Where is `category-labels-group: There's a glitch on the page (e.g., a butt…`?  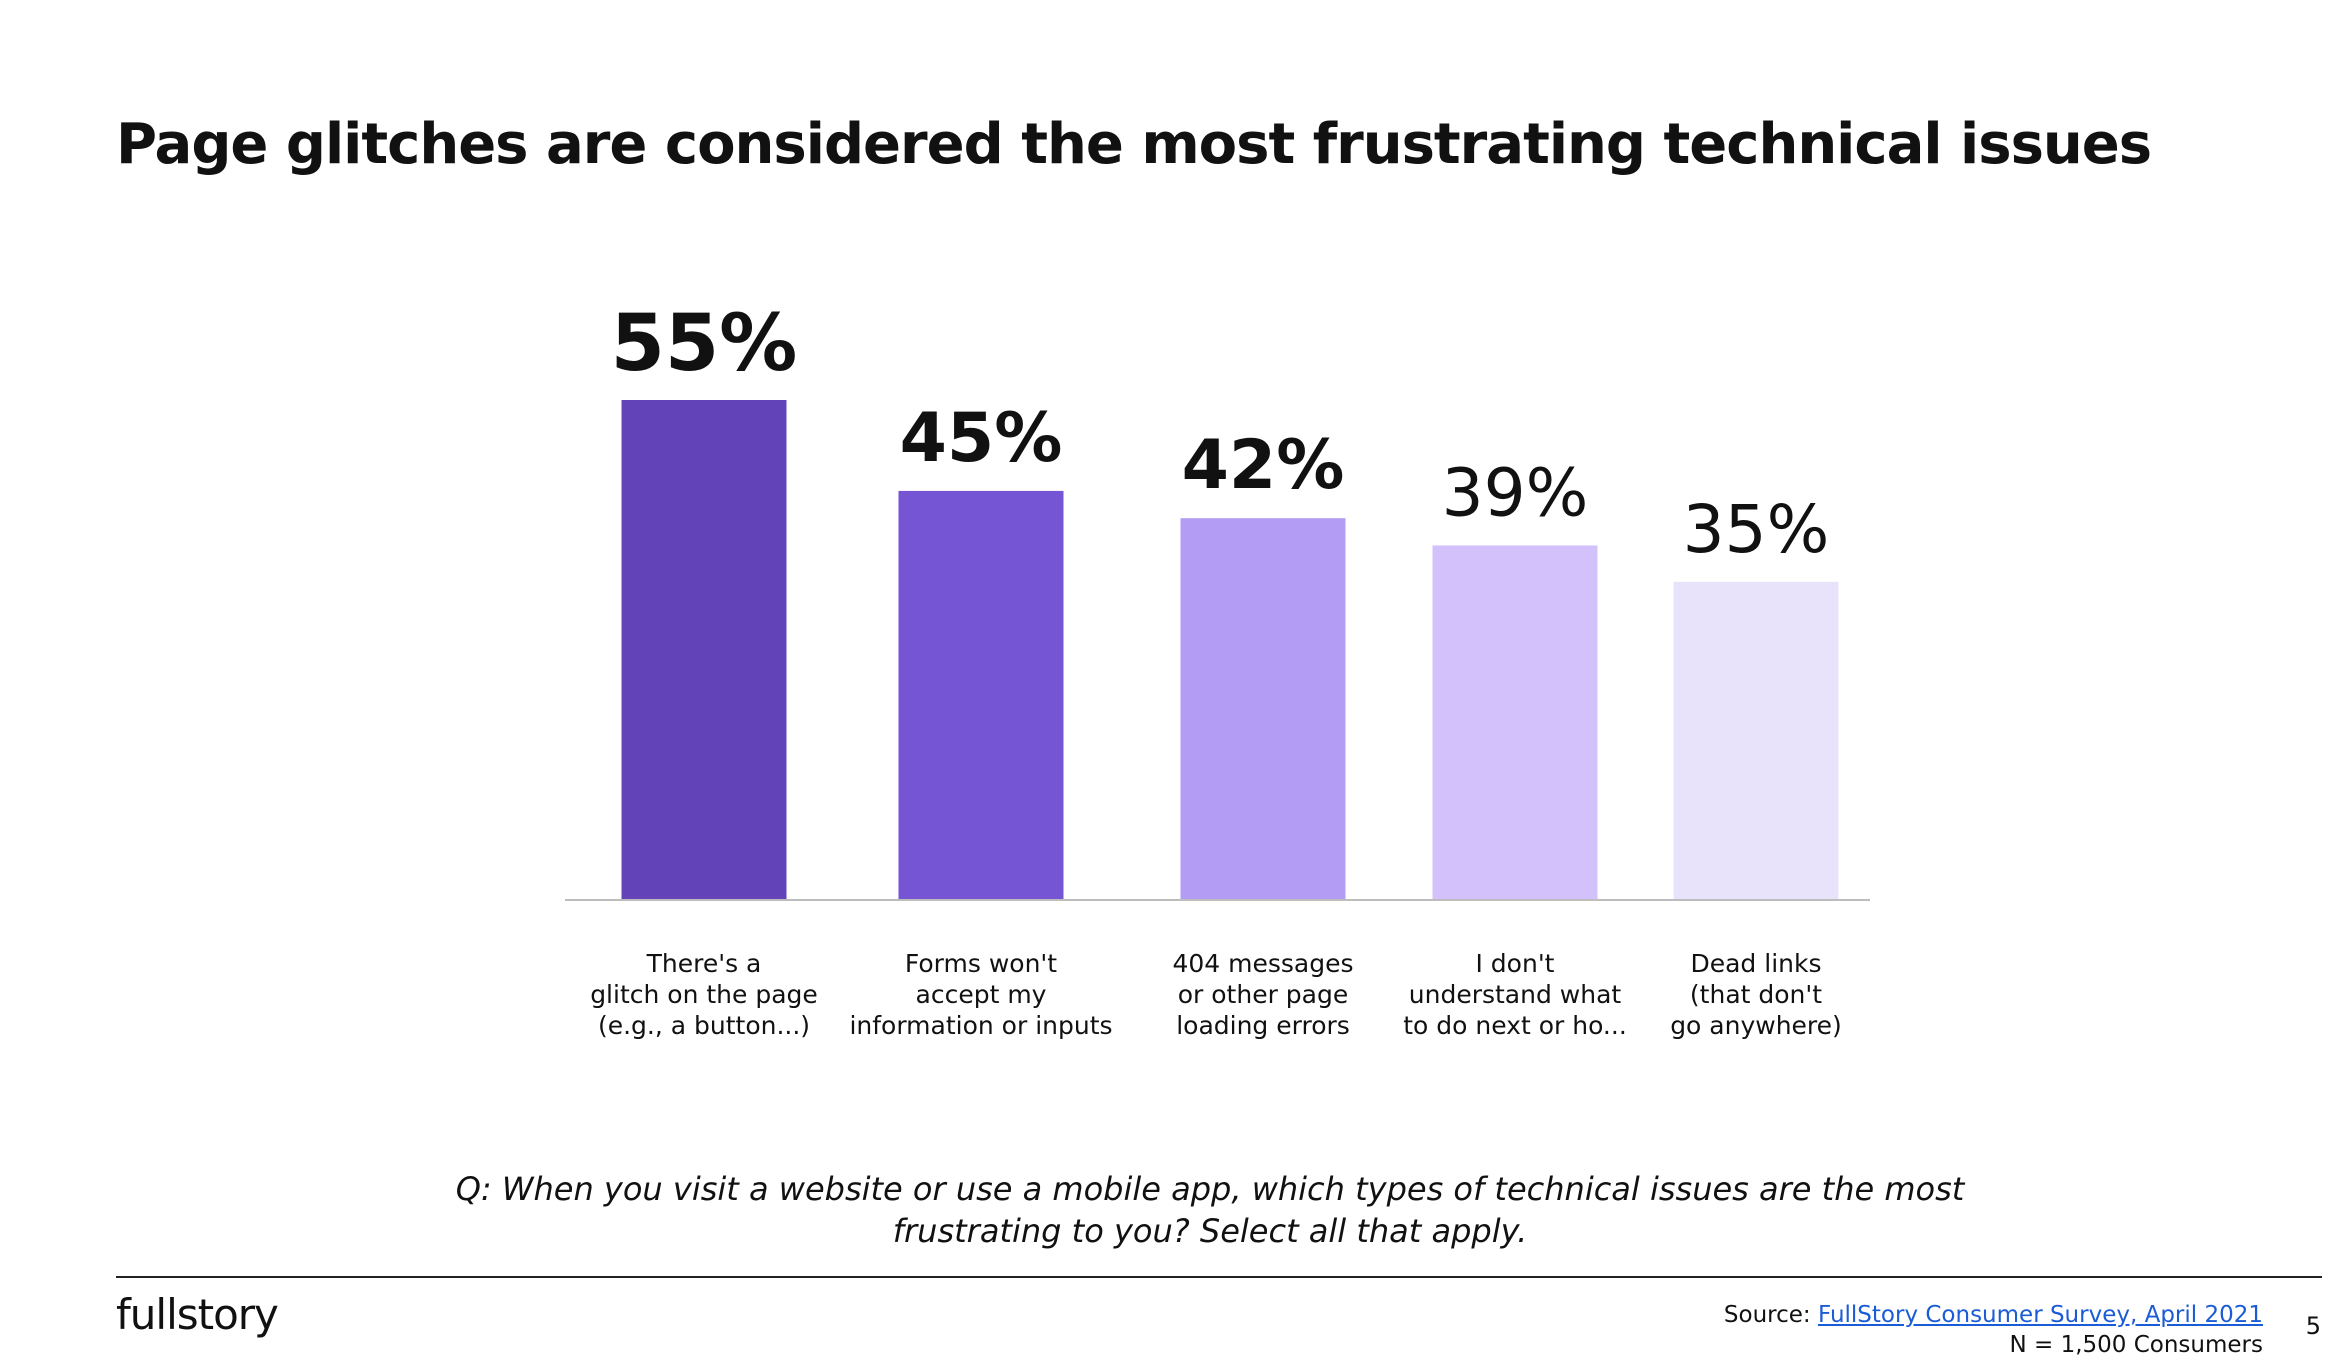 category-labels-group: There's a glitch on the page (e.g., a butt… is located at coordinates (1216, 994).